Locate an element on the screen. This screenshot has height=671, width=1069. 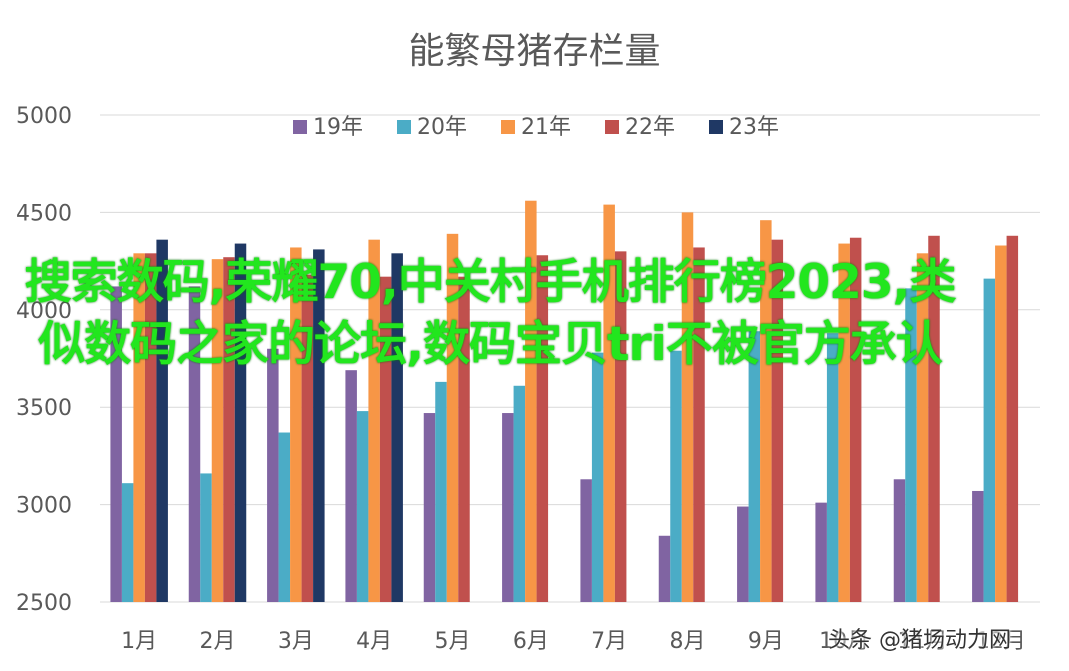
bar-19年-12月 is located at coordinates (978, 546).